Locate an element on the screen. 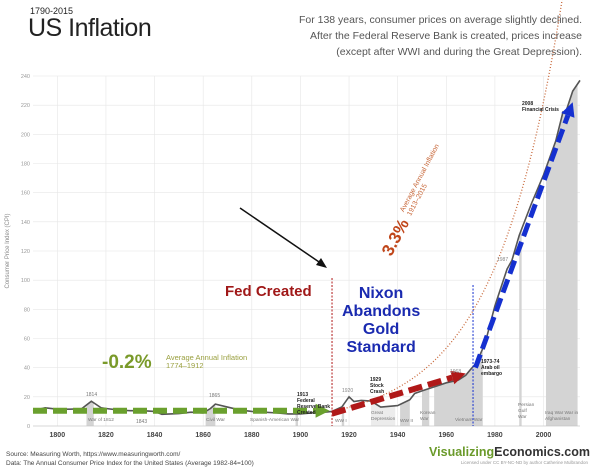 This screenshot has height=469, width=600. subtitle-years: 1790-2015 is located at coordinates (52, 11).